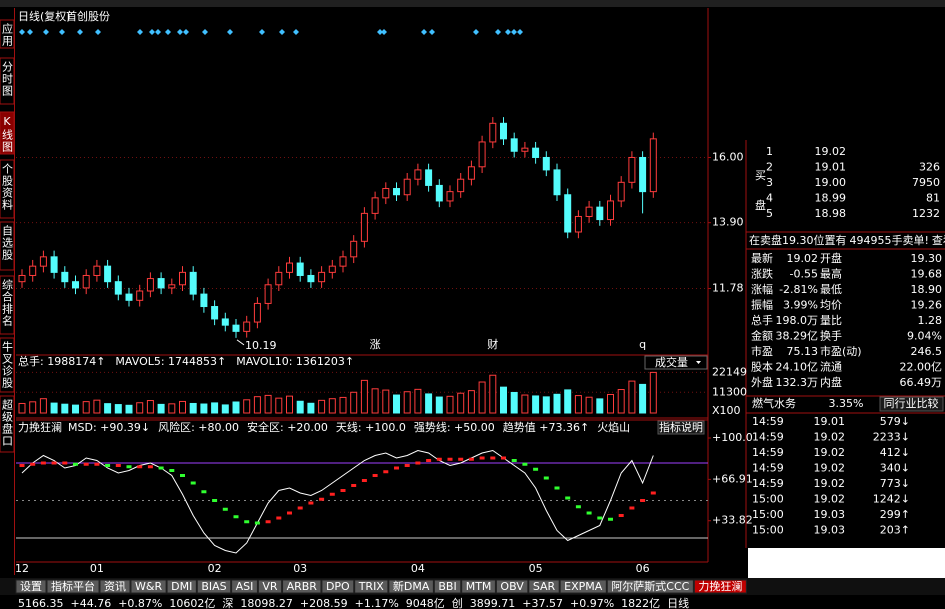  Describe the element at coordinates (7, 243) in the screenshot. I see `sidebar-label: 自选股` at that location.